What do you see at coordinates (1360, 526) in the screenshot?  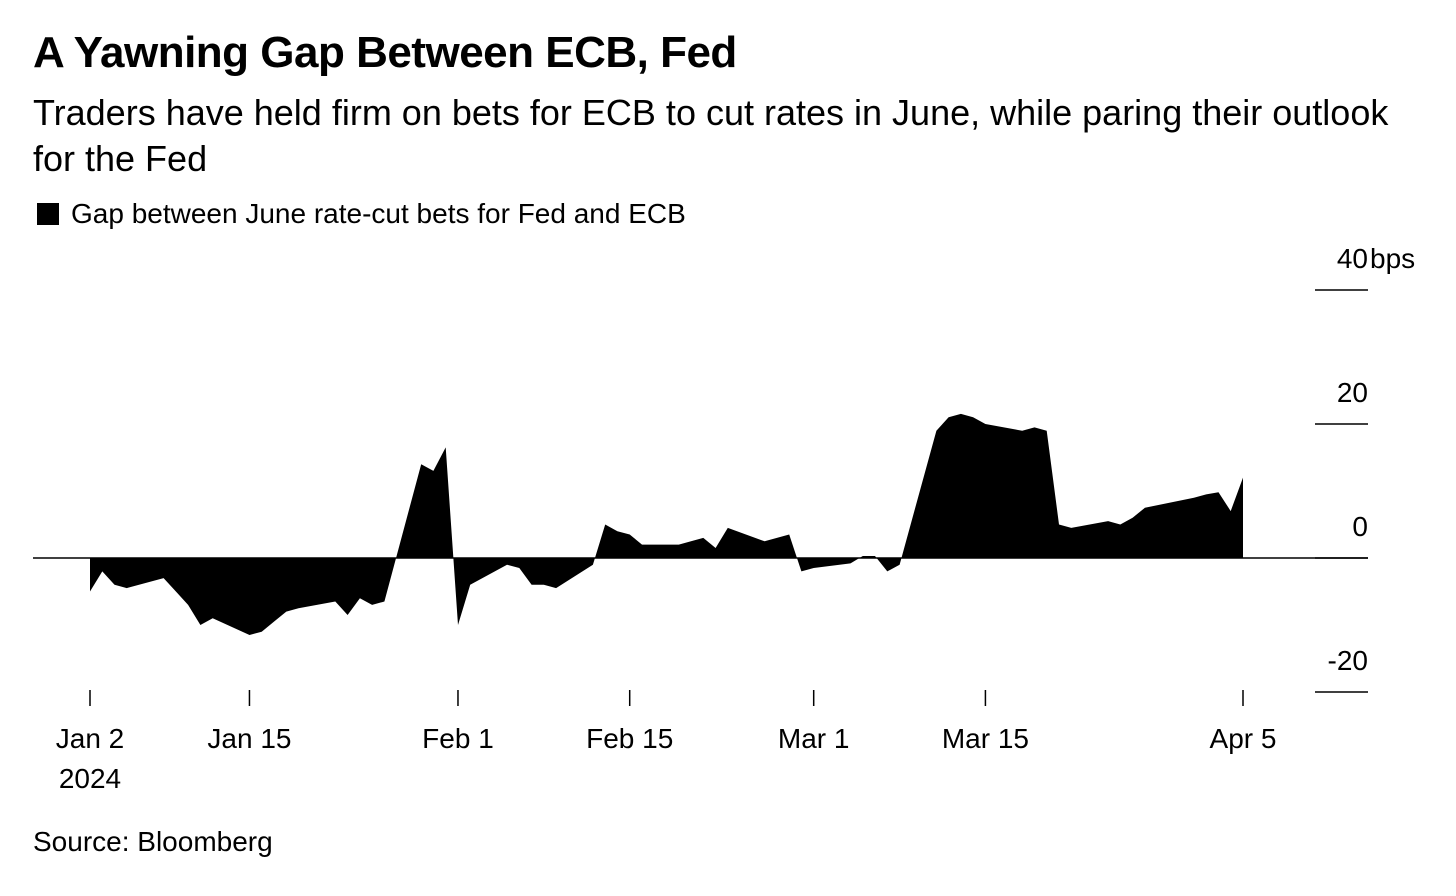 I see `y-tick-label: 0` at bounding box center [1360, 526].